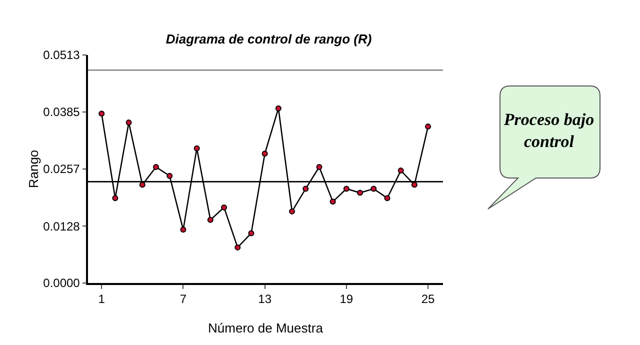 The height and width of the screenshot is (345, 640). Describe the element at coordinates (61, 55) in the screenshot. I see `y-tick-label: 0.0513` at that location.